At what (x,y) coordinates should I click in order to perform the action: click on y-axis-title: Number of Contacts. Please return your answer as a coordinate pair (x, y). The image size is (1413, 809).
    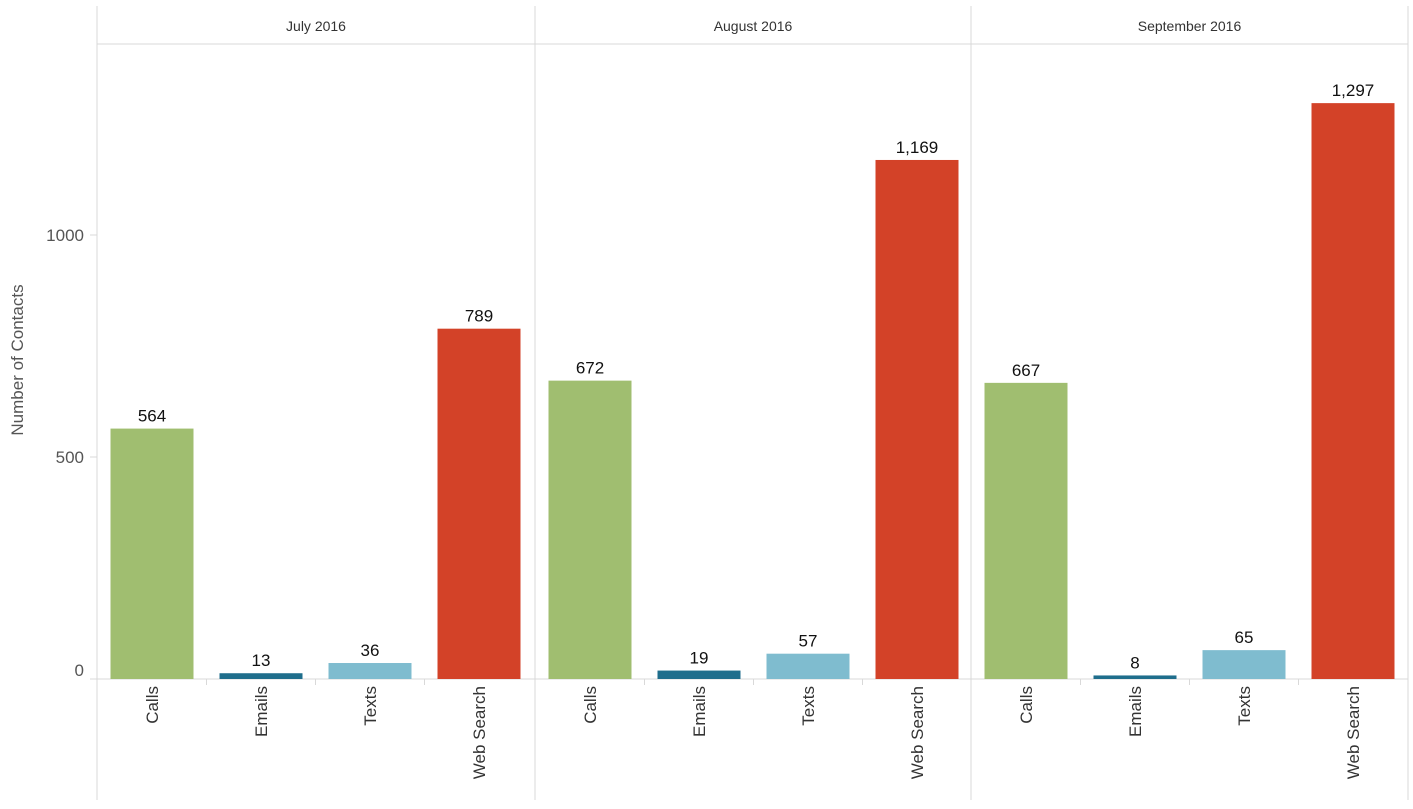
    Looking at the image, I should click on (17, 359).